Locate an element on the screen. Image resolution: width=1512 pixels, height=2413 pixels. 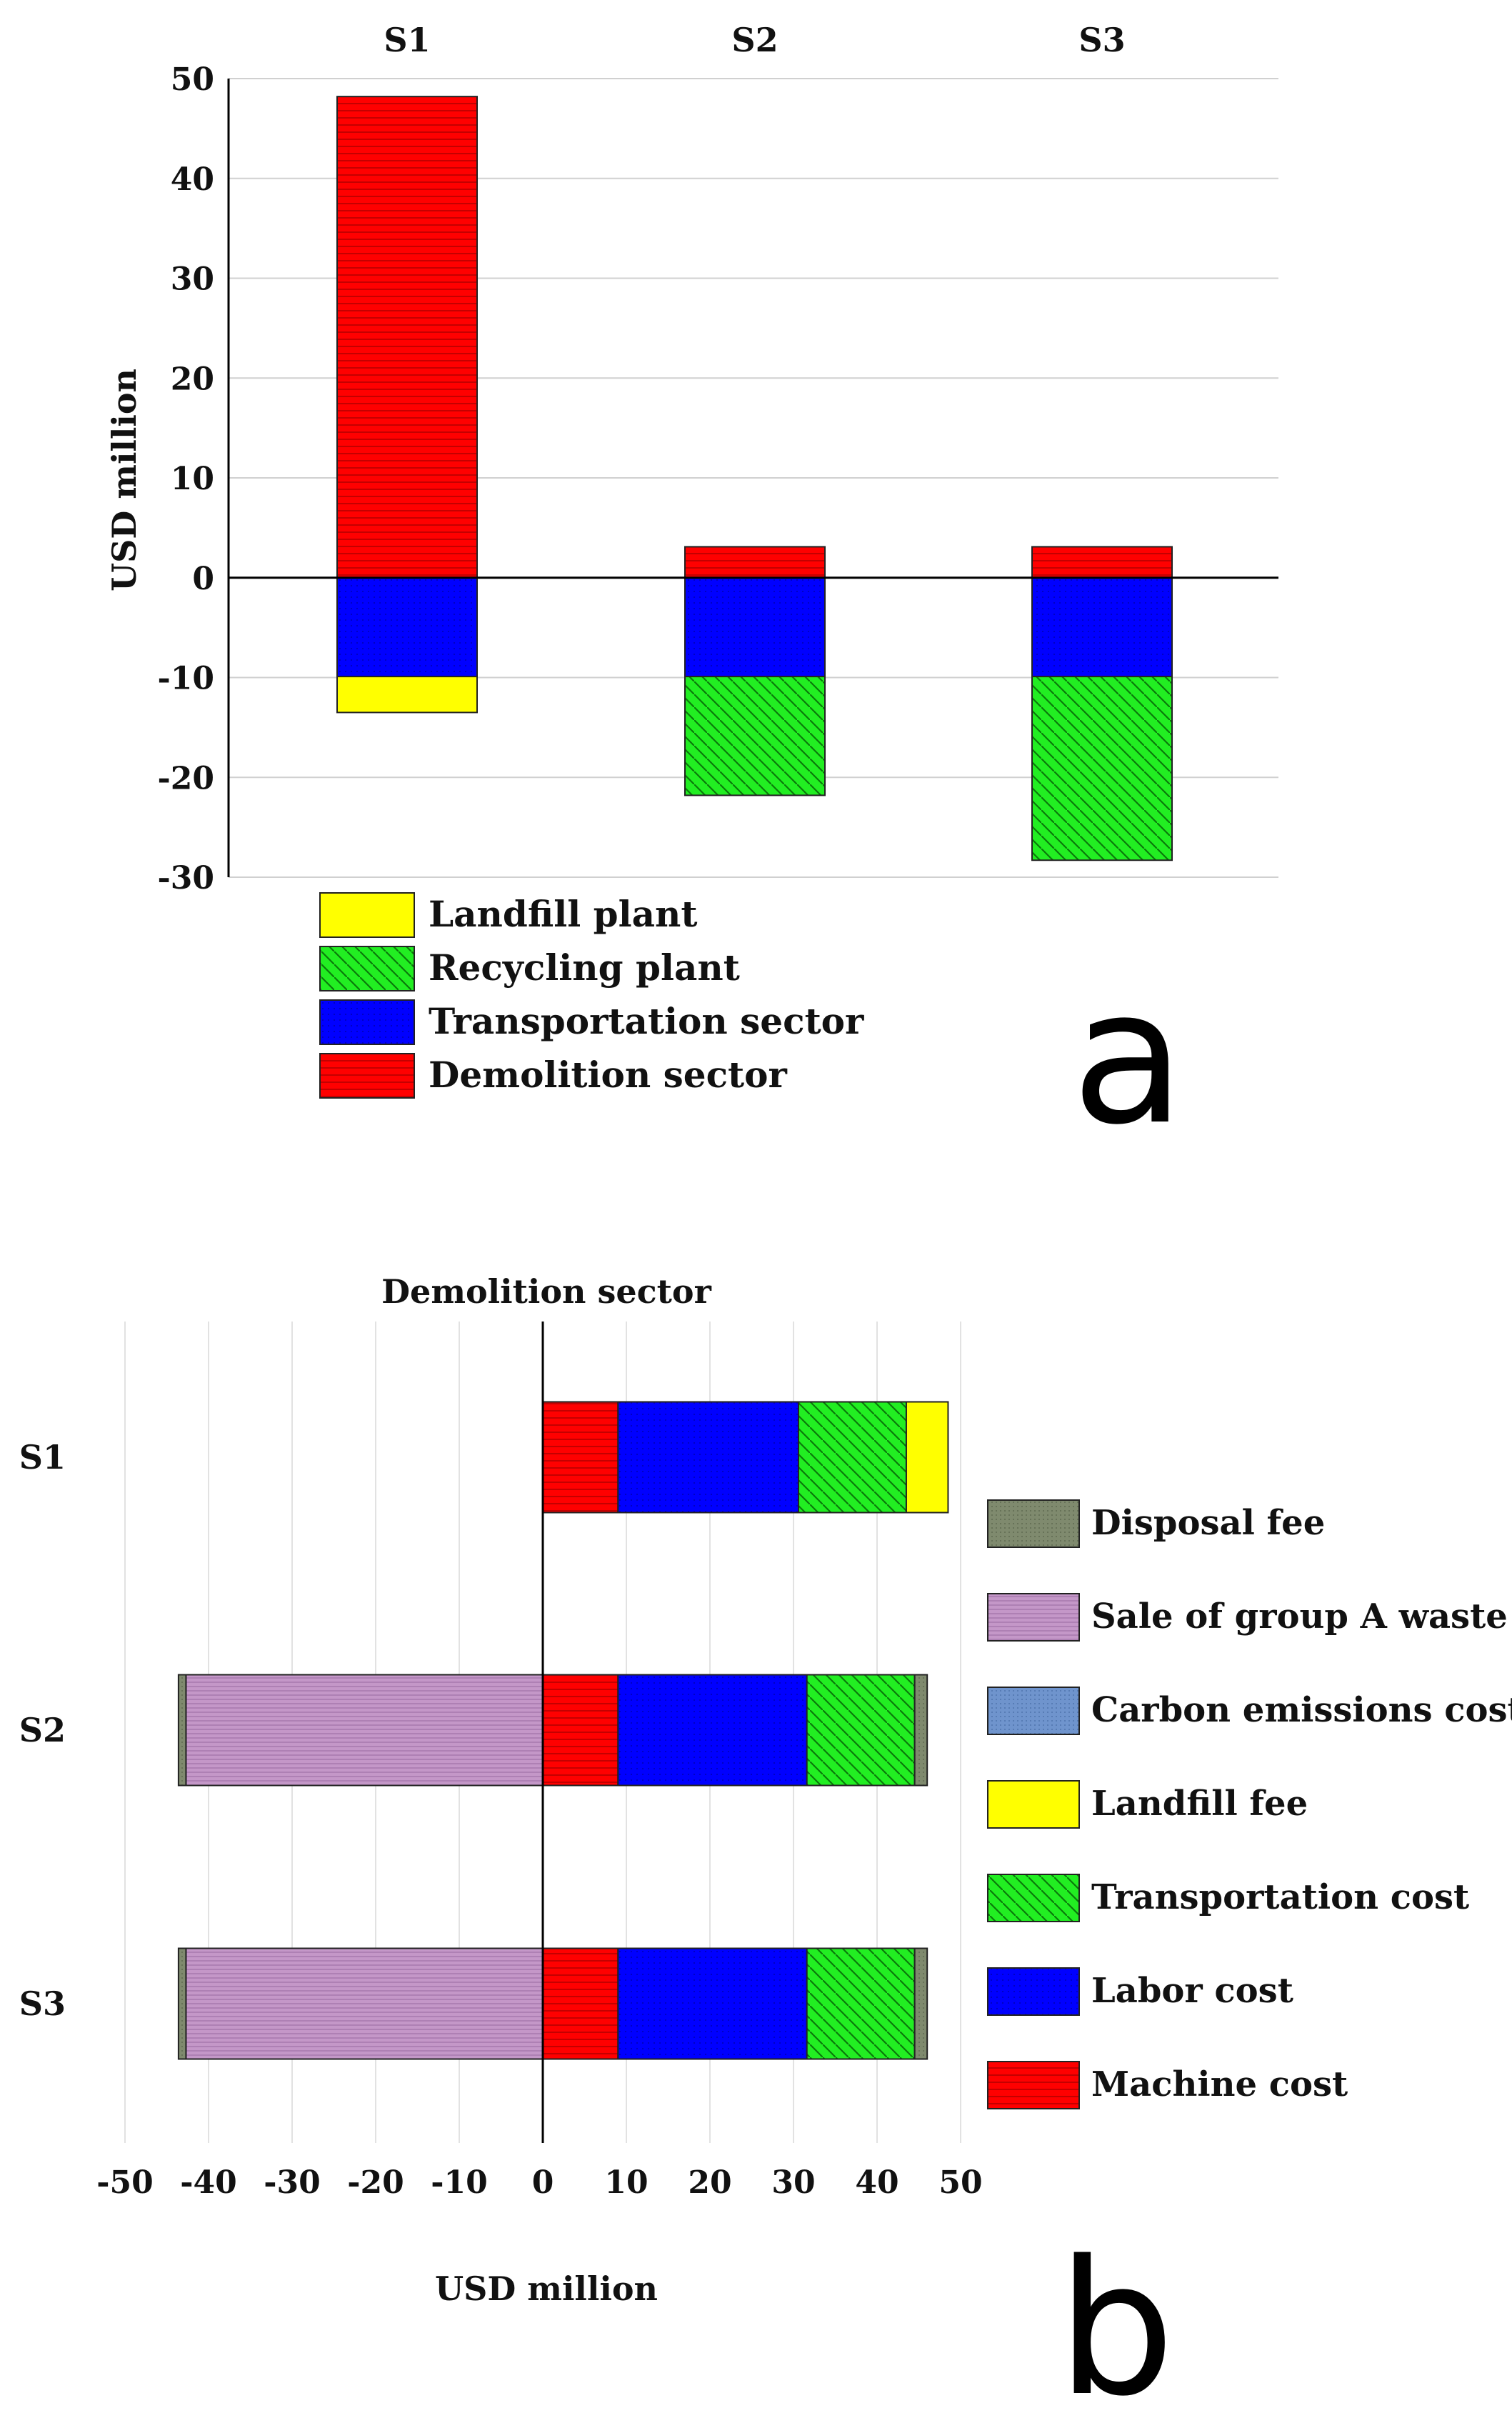
b-legend-label: Labor cost is located at coordinates (1192, 1991).